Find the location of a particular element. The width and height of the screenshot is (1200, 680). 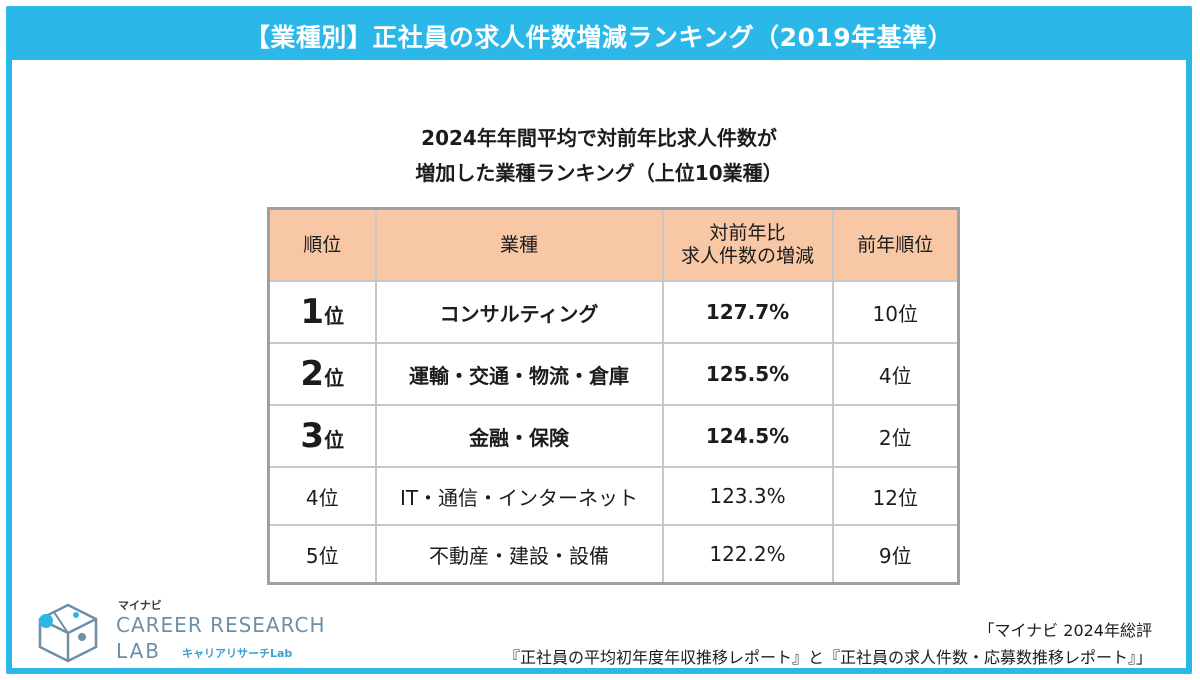

table-subtitle-line2: 増加した業種ランキング（上位10業種） is located at coordinates (599, 173).